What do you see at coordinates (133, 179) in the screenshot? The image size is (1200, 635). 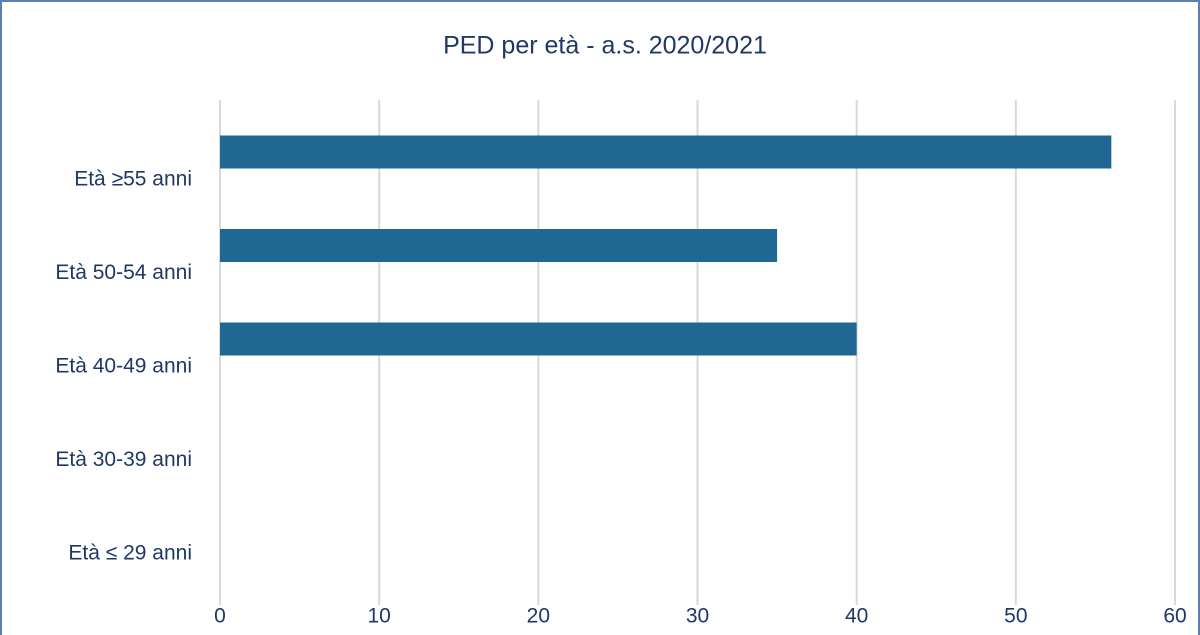 I see `y-tick-label: Età ≥55 anni` at bounding box center [133, 179].